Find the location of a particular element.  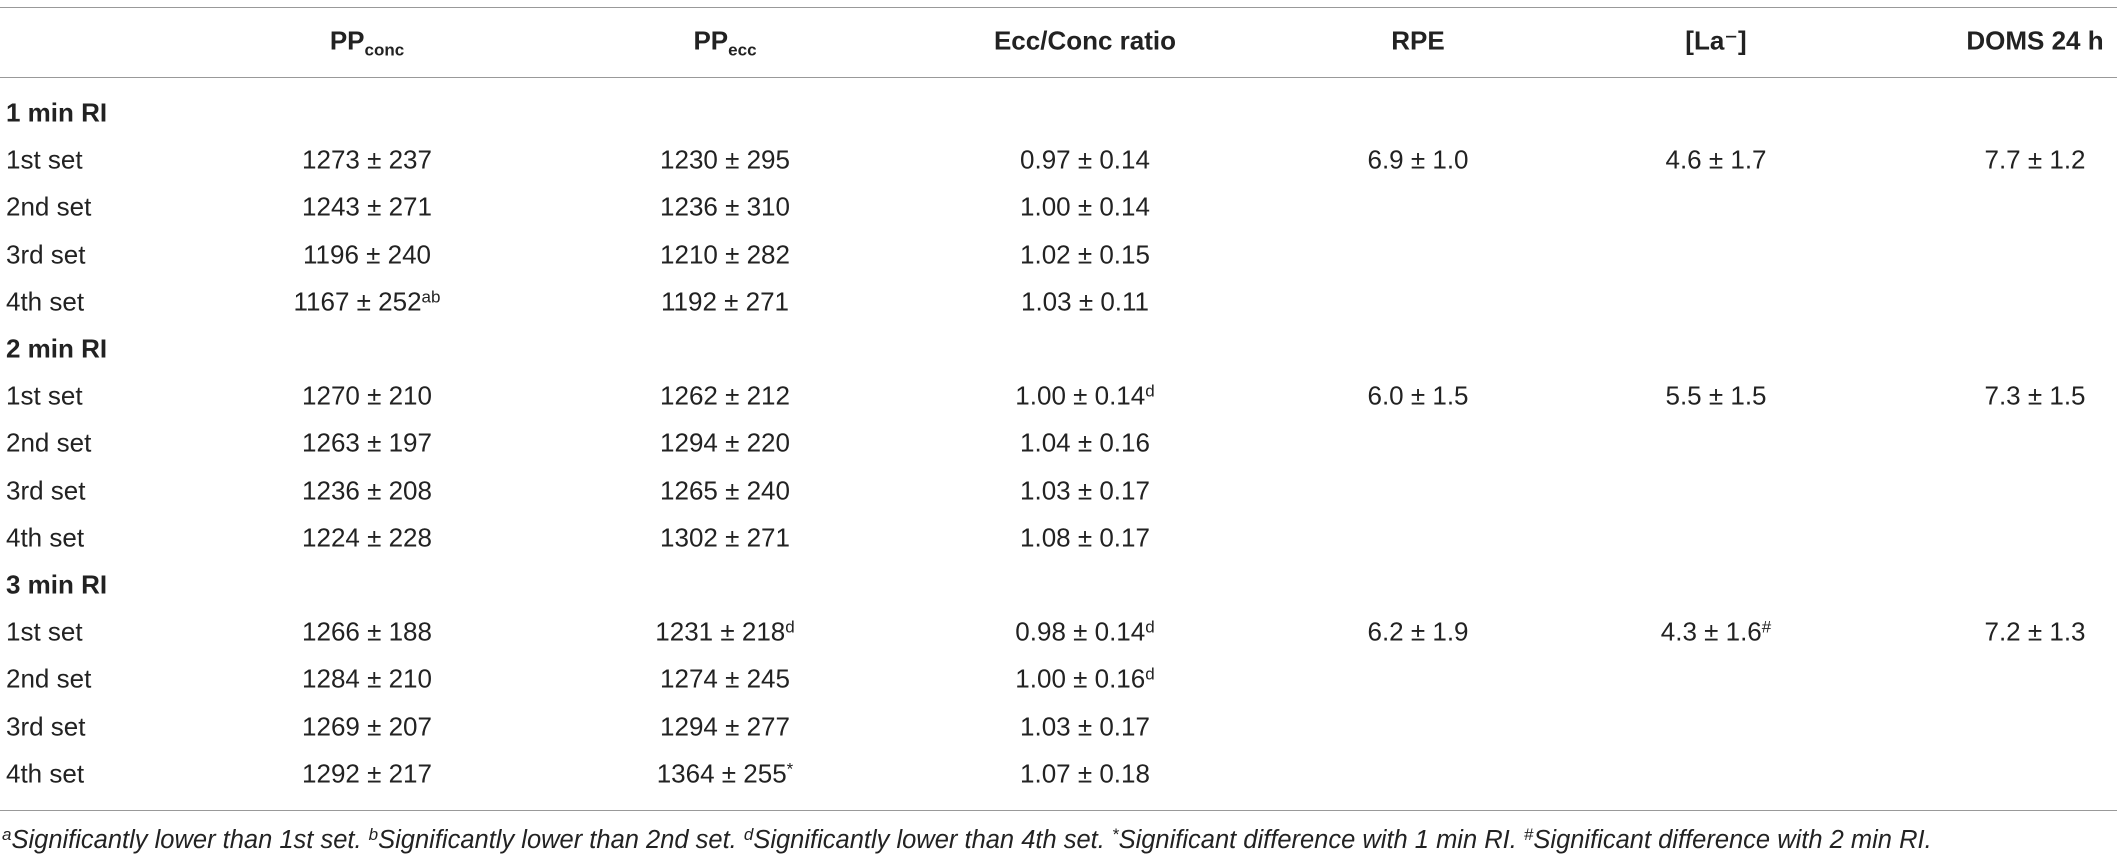

cell-text: 1364 ± 255 is located at coordinates (721, 773).